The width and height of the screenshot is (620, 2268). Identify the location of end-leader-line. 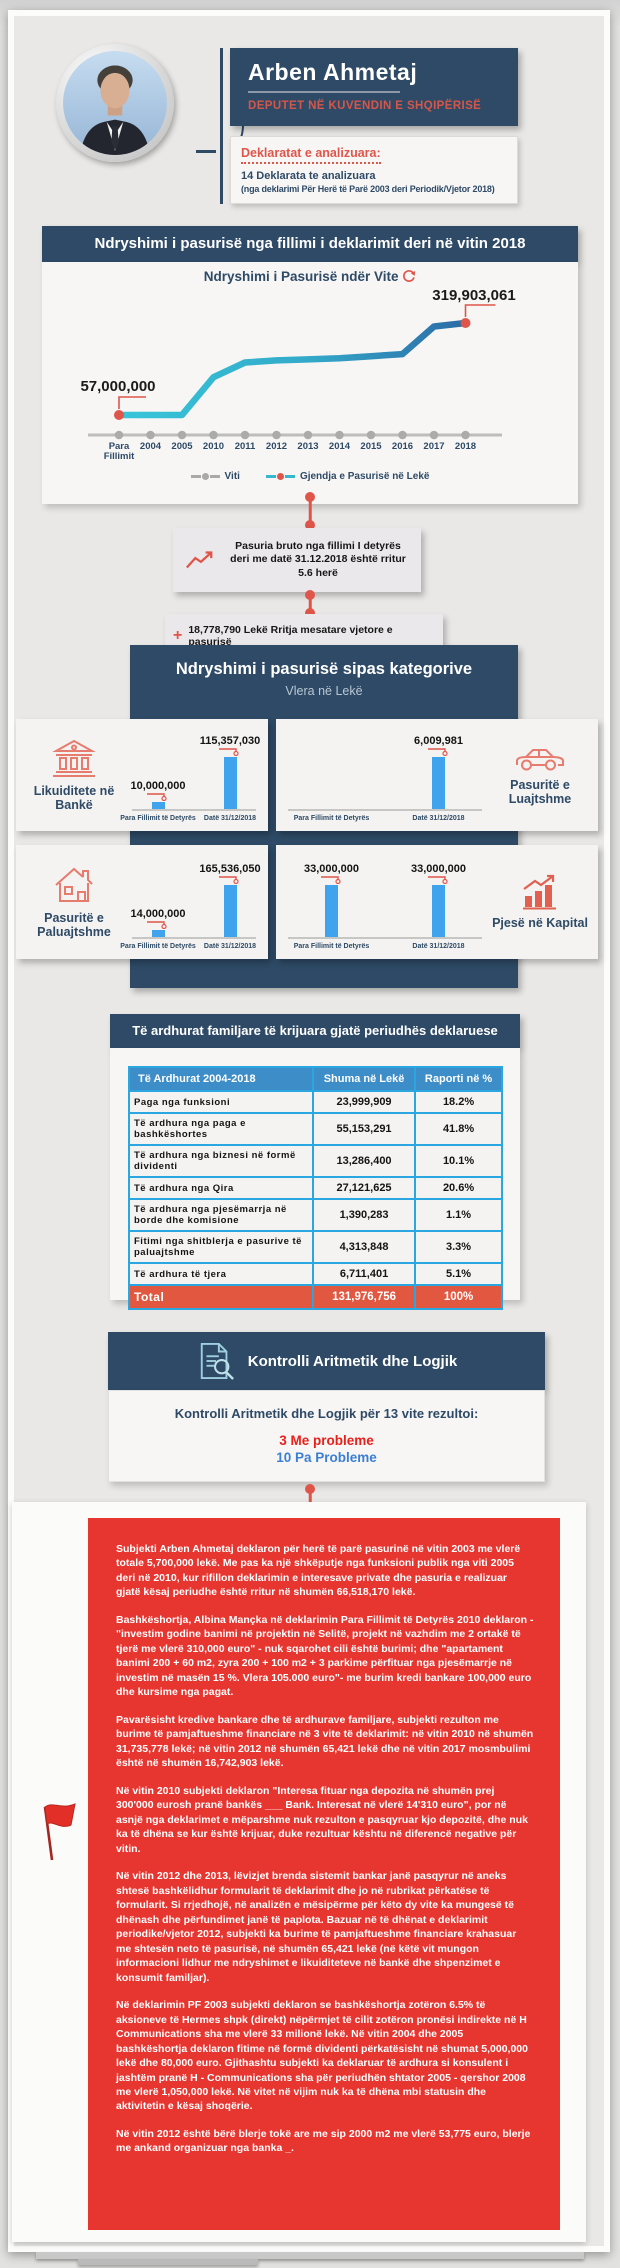
(480, 310).